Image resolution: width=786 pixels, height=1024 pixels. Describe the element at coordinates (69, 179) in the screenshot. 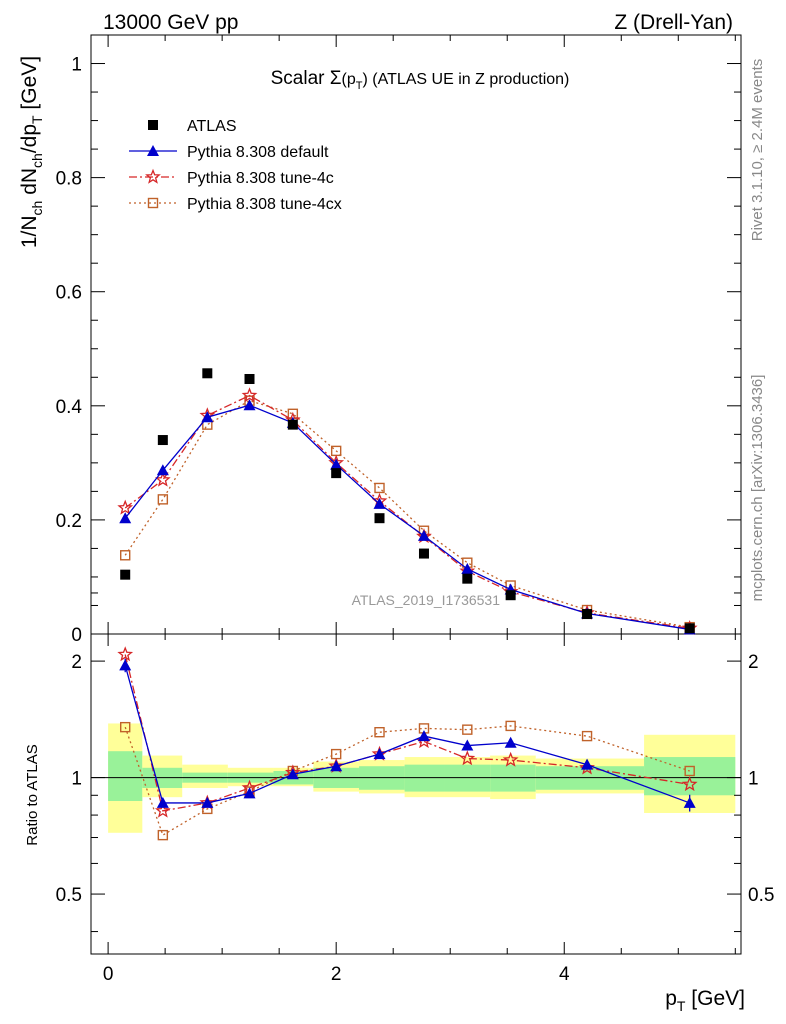

I see `main-y-tick-label: 0.8` at that location.